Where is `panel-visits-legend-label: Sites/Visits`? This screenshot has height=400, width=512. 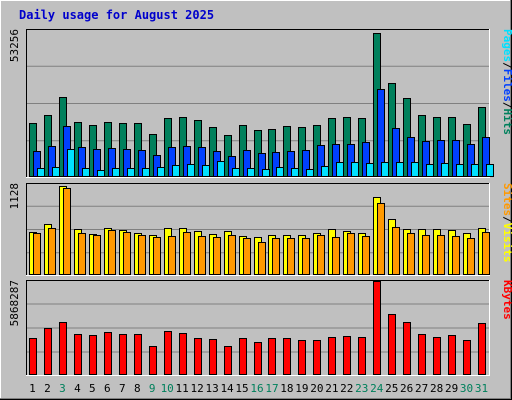 panel-visits-legend-label: Sites/Visits is located at coordinates (506, 223).